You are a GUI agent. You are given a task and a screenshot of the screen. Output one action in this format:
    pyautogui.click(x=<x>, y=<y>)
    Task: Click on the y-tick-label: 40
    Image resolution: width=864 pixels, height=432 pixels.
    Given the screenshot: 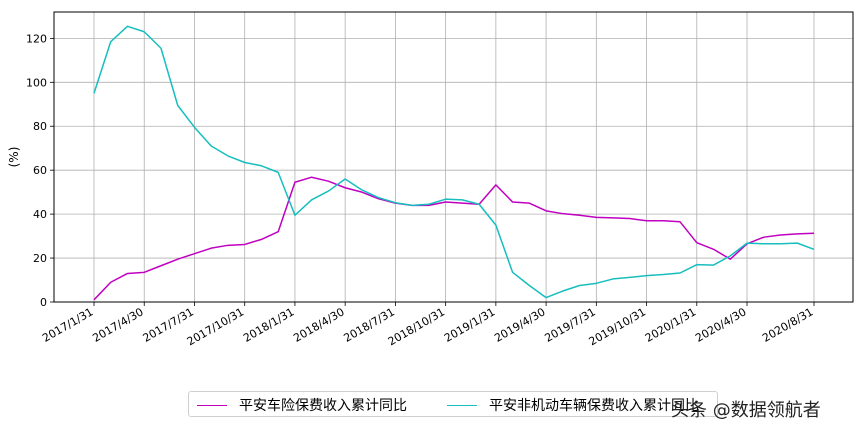 What is the action you would take?
    pyautogui.click(x=40, y=214)
    